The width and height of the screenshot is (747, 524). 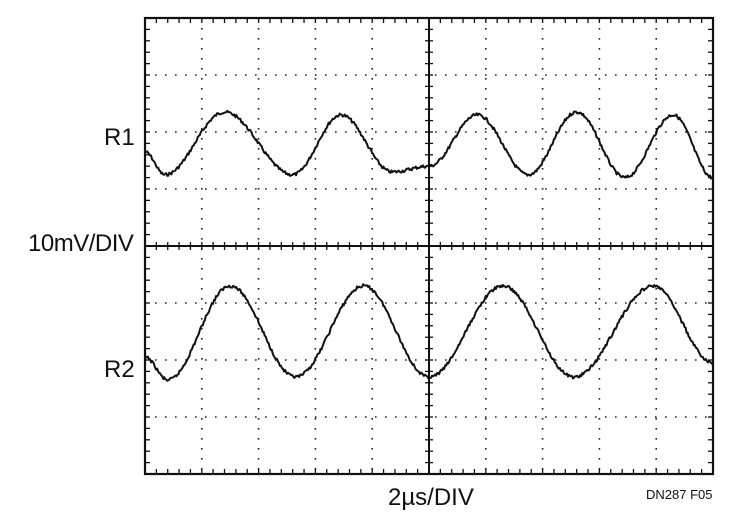 What do you see at coordinates (429, 332) in the screenshot?
I see `trace-r2` at bounding box center [429, 332].